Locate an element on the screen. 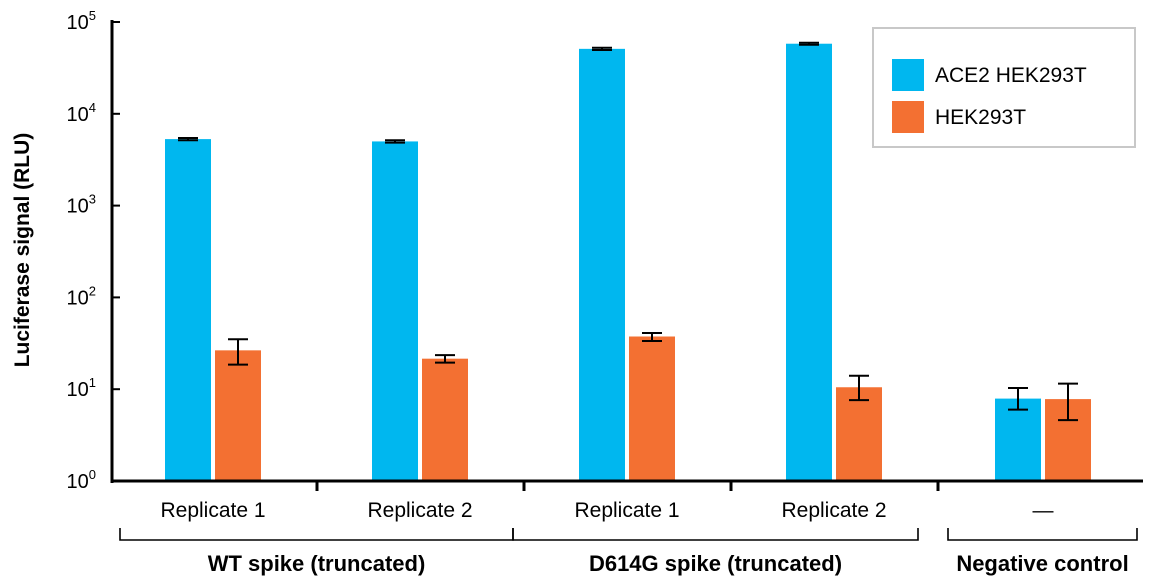  y-tick-label-0: 10⁰ is located at coordinates (81, 480).